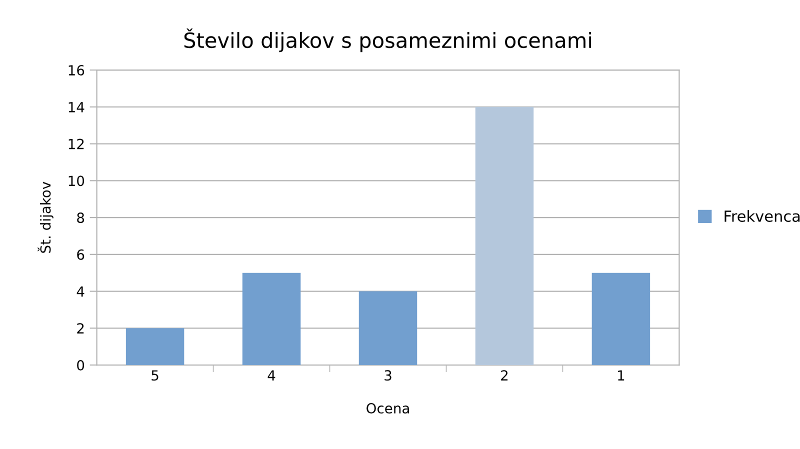 This screenshot has width=800, height=449. I want to click on y-tick-label: 6, so click(80, 254).